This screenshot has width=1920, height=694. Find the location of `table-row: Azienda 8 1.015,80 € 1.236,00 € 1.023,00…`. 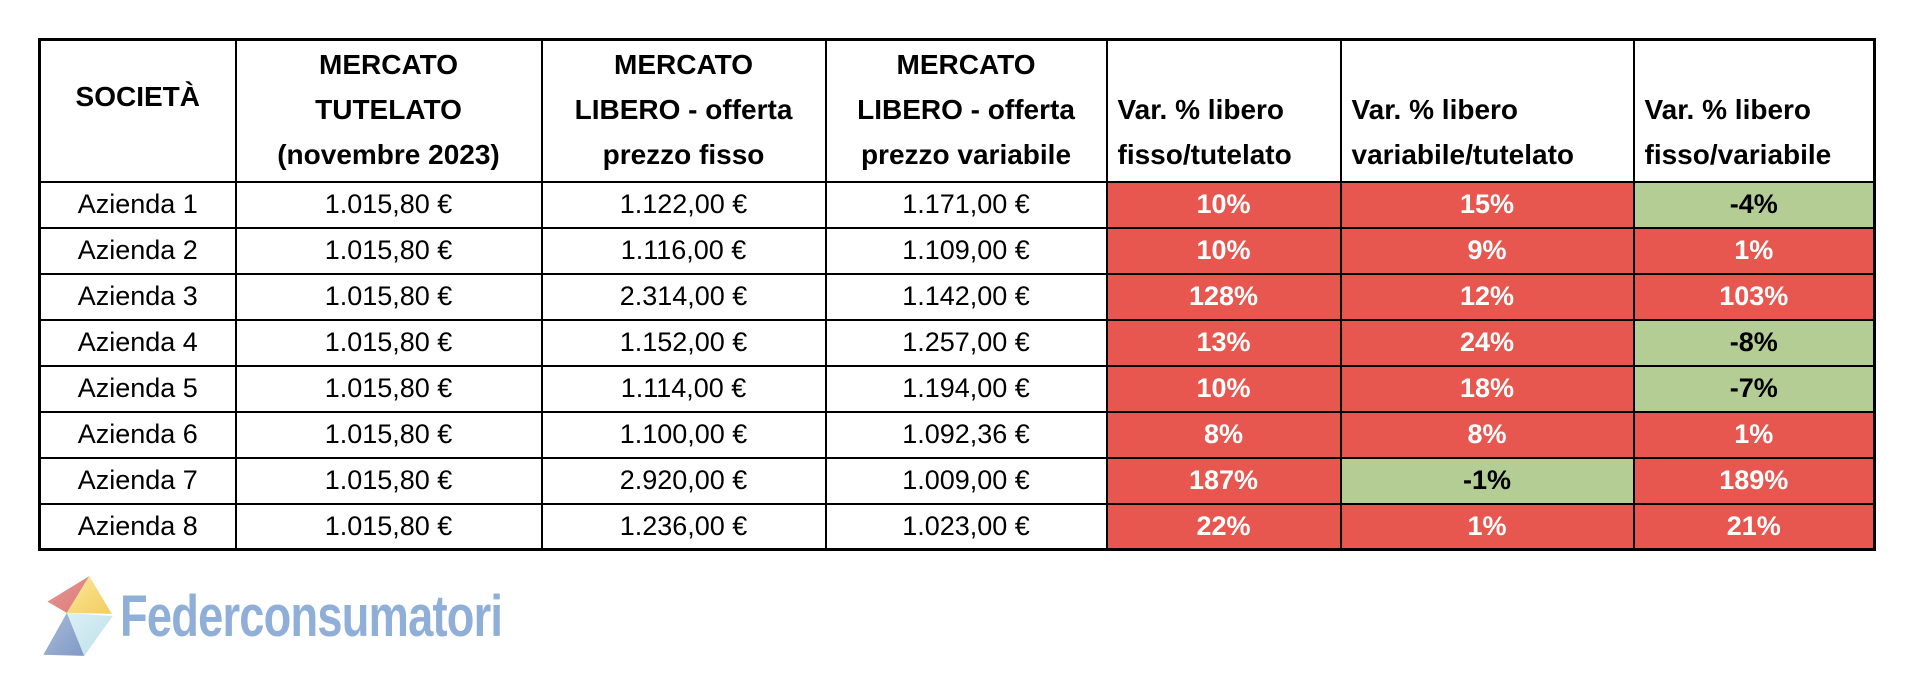

table-row: Azienda 8 1.015,80 € 1.236,00 € 1.023,00… is located at coordinates (957, 526).